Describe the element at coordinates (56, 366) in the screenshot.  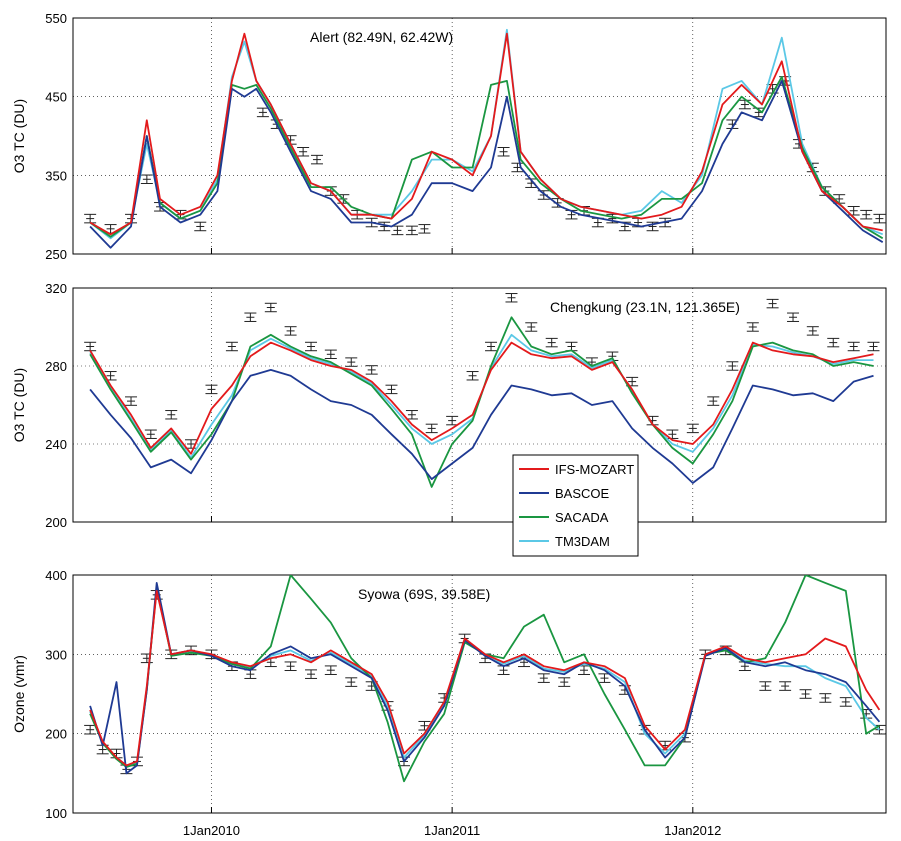
I see `y-tick-label: 280` at that location.